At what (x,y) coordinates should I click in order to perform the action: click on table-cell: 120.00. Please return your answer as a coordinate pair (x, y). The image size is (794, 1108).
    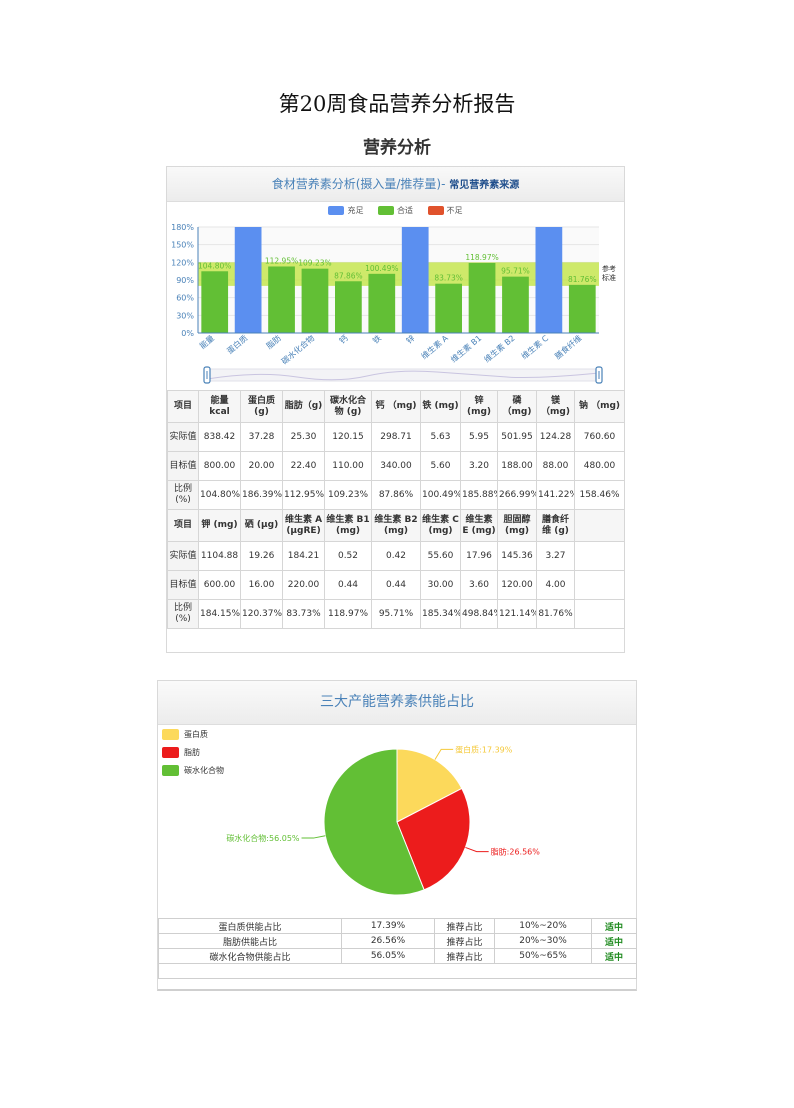
    Looking at the image, I should click on (517, 585).